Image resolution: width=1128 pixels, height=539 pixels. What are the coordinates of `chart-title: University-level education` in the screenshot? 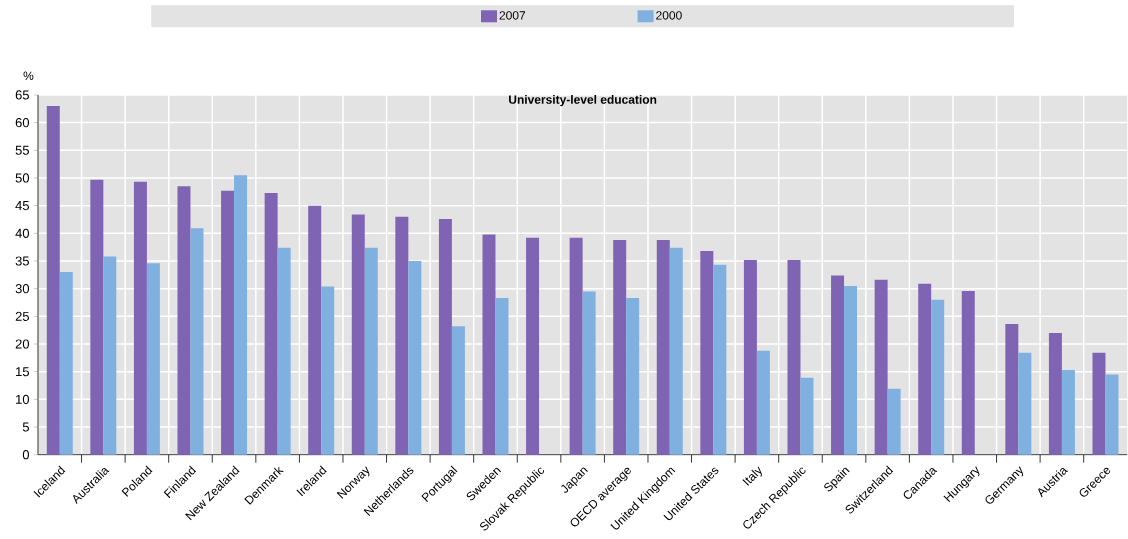 It's located at (583, 100).